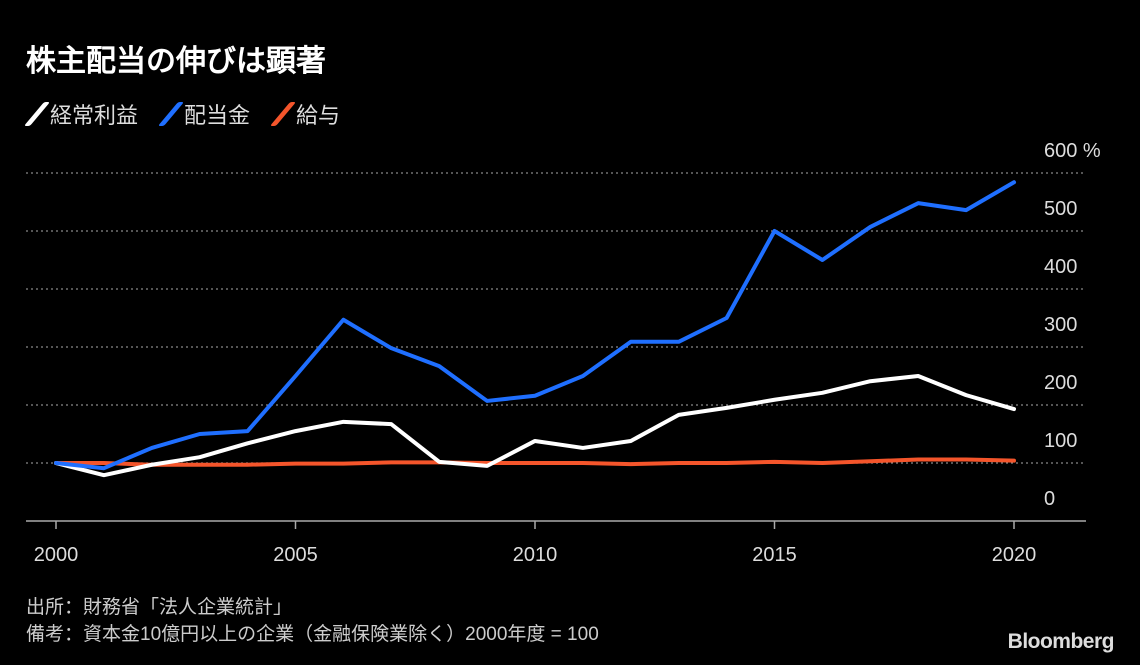 This screenshot has height=665, width=1140. Describe the element at coordinates (1014, 555) in the screenshot. I see `x-tick-label: 2020` at that location.